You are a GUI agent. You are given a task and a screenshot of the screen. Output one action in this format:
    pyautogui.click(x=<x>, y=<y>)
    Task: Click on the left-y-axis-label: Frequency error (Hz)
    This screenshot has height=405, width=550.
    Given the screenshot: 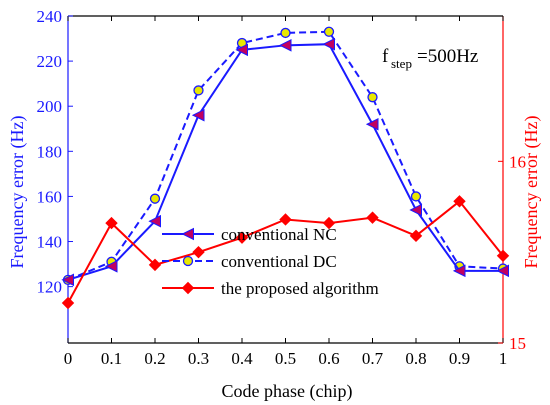 What is the action you would take?
    pyautogui.click(x=17, y=192)
    